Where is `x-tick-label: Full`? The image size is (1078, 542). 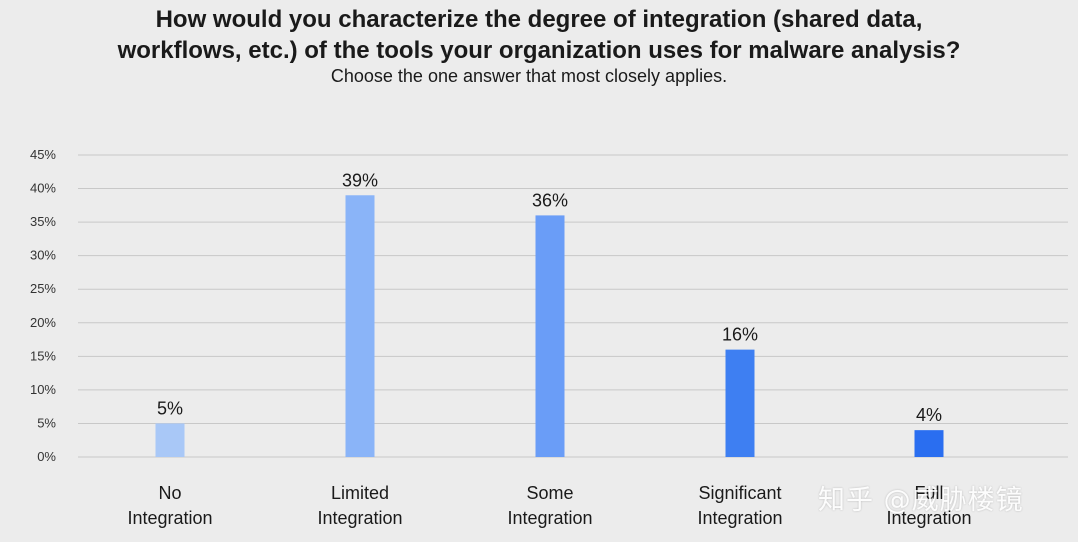 x-tick-label: Full is located at coordinates (928, 493).